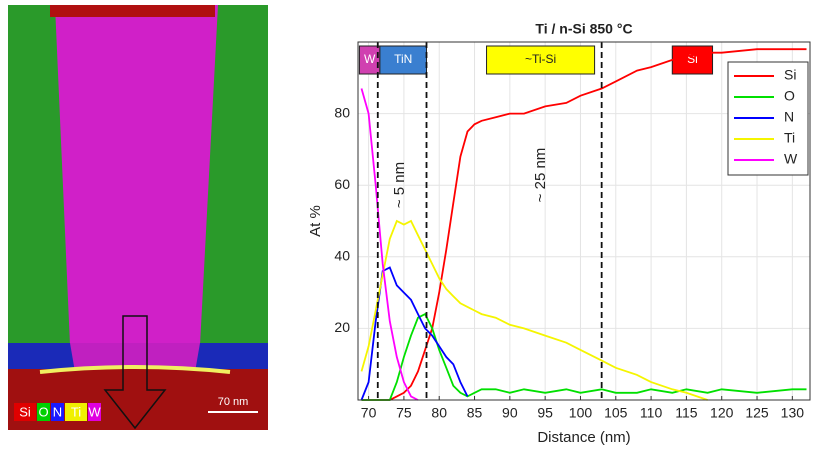 This screenshot has width=813, height=452. I want to click on x-tick-label: 115, so click(686, 413).